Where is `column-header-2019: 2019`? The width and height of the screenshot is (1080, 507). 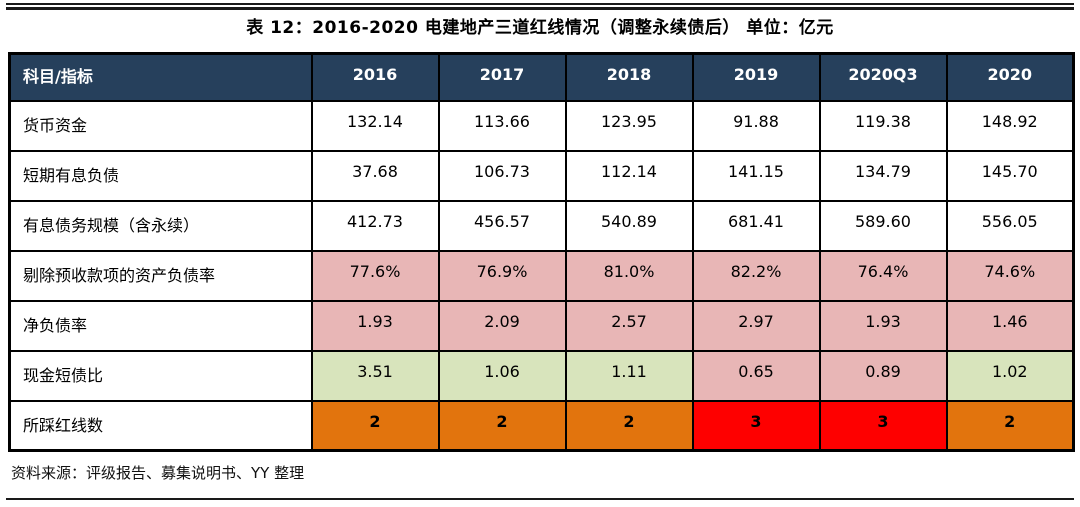 column-header-2019: 2019 is located at coordinates (756, 77).